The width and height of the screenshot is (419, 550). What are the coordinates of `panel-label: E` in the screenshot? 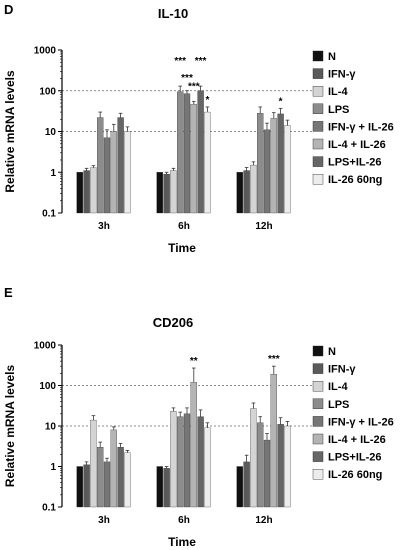 It's located at (8, 292).